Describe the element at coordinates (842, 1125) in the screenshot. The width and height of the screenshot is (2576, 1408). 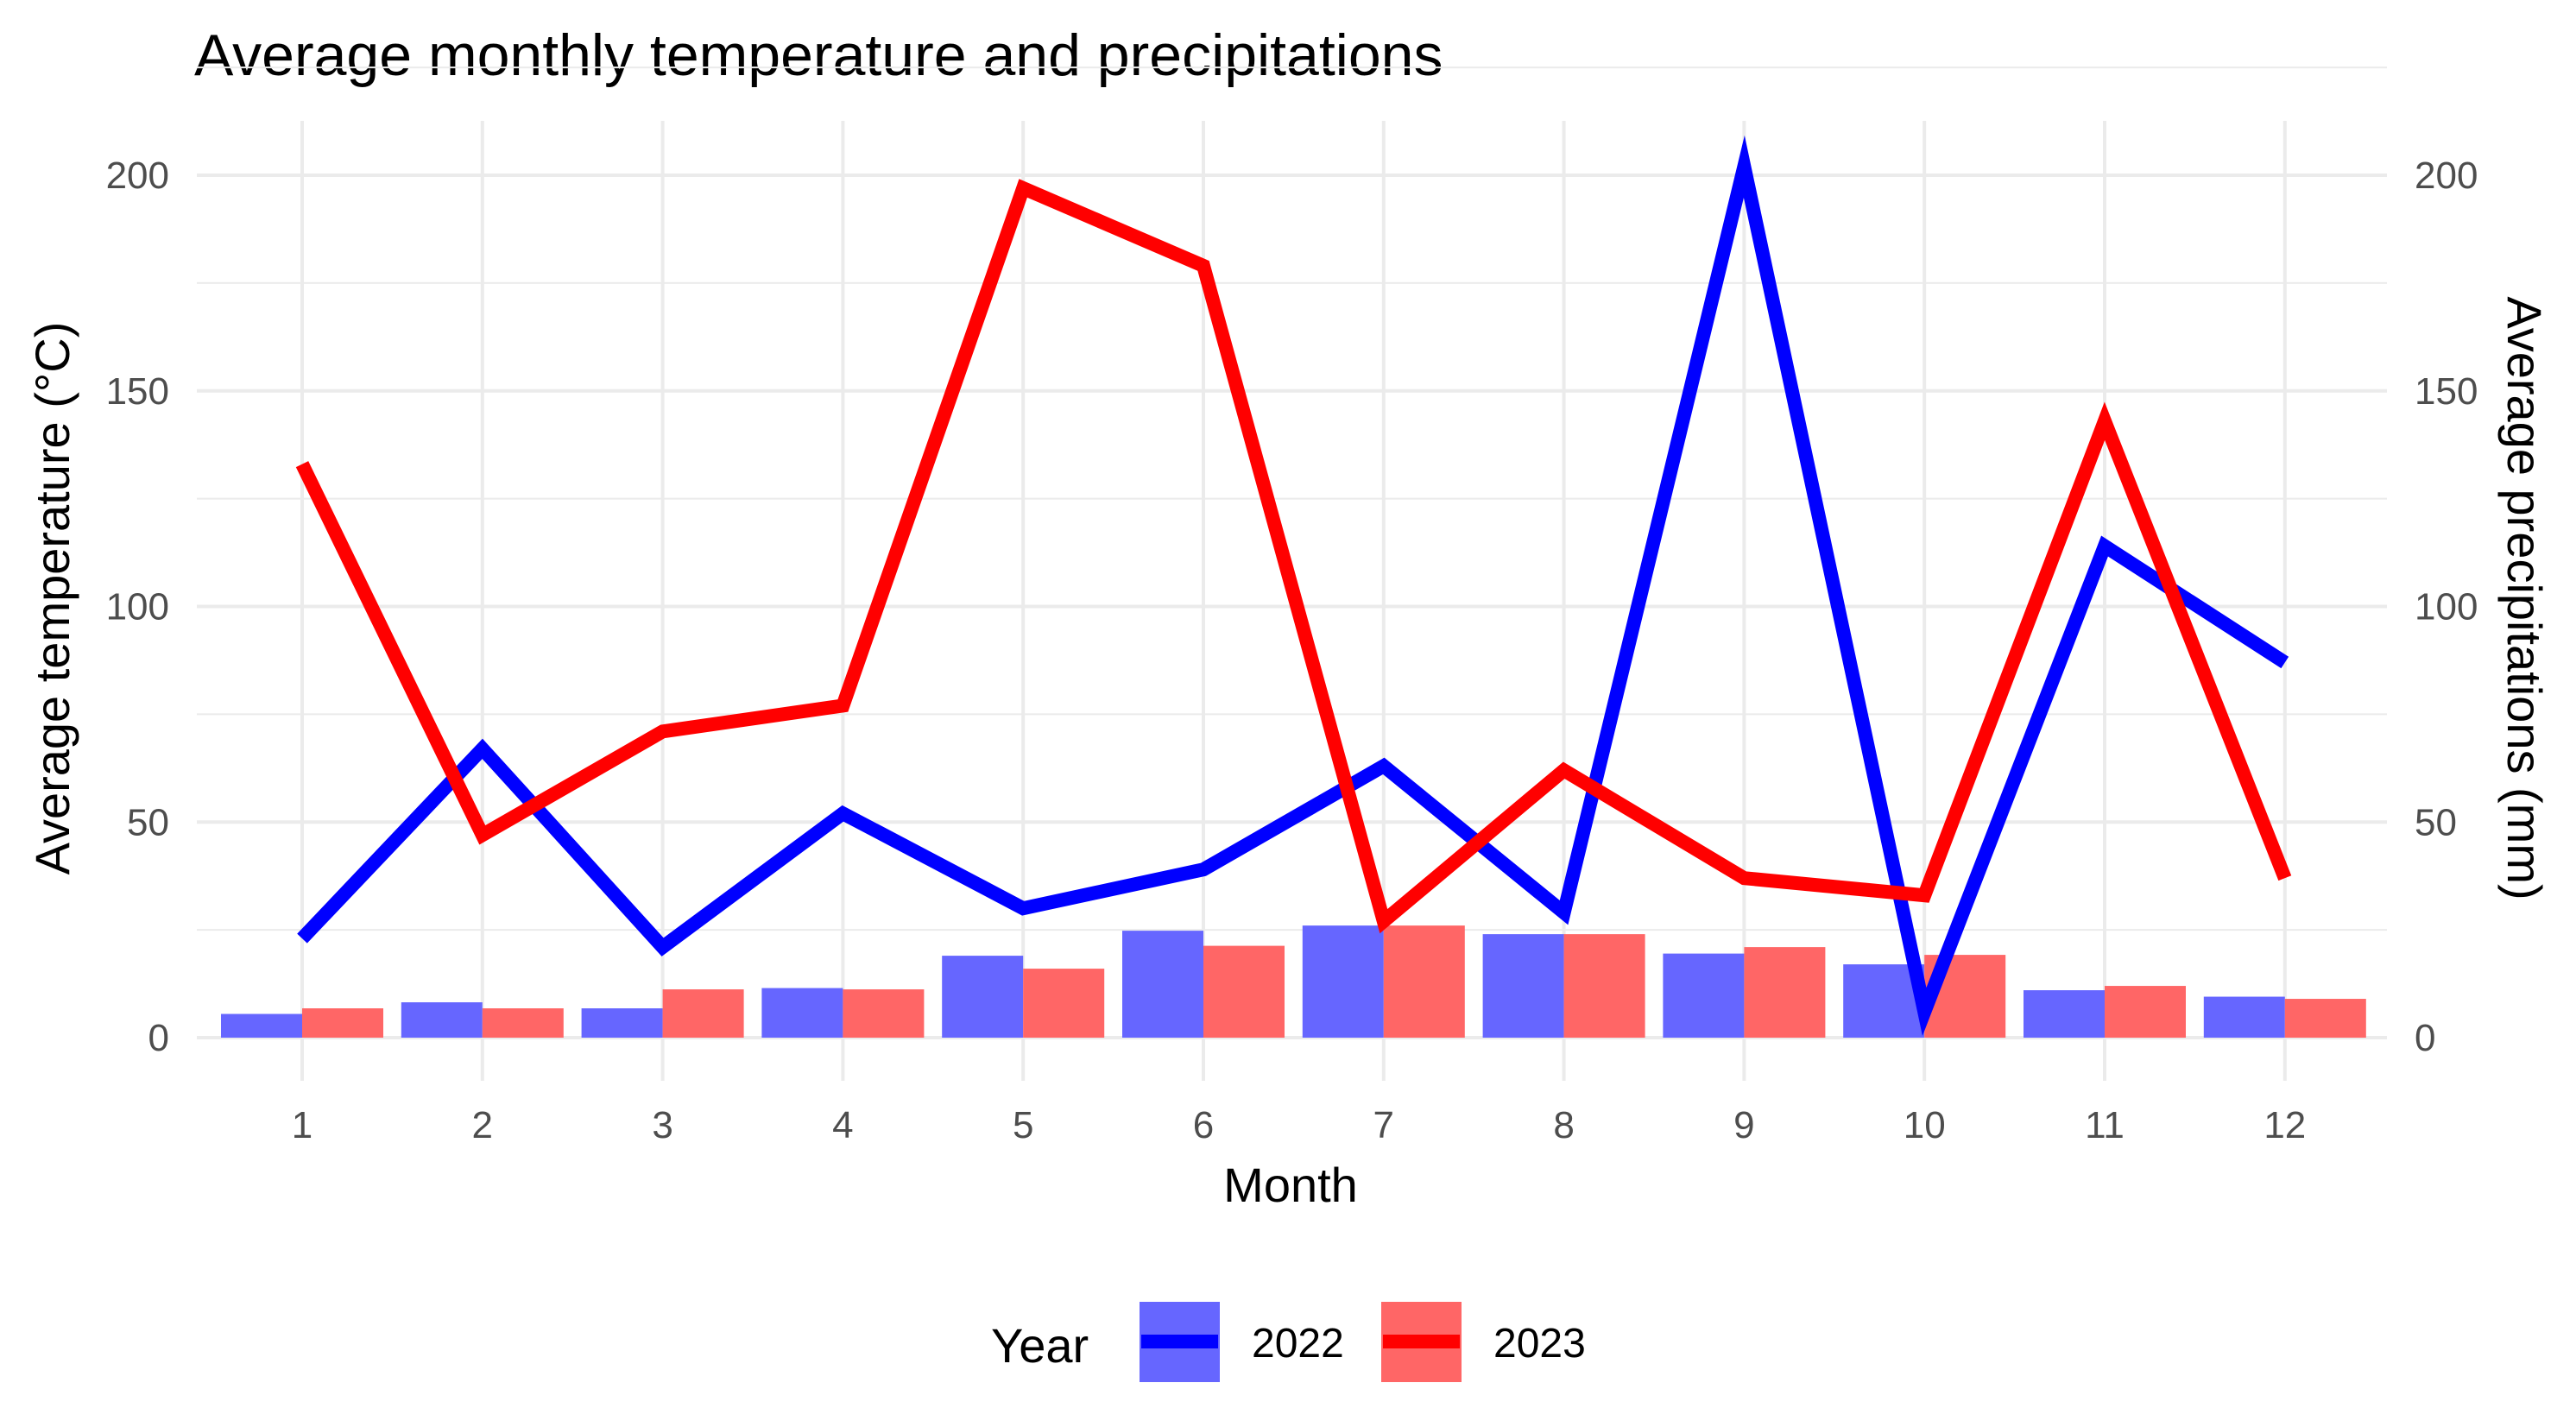
I see `x-tick: 4` at that location.